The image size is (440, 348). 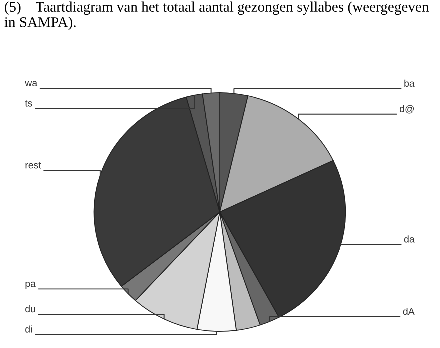 I want to click on slice-label: wa, so click(x=31, y=84).